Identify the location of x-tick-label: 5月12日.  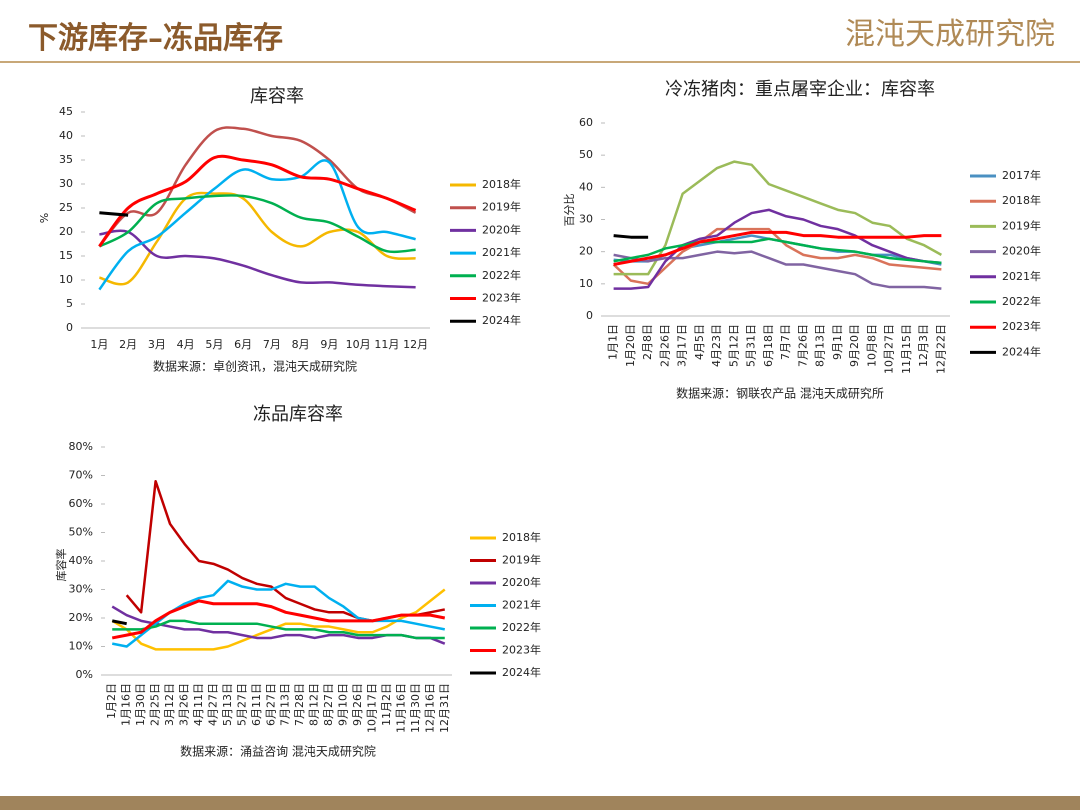
(733, 345).